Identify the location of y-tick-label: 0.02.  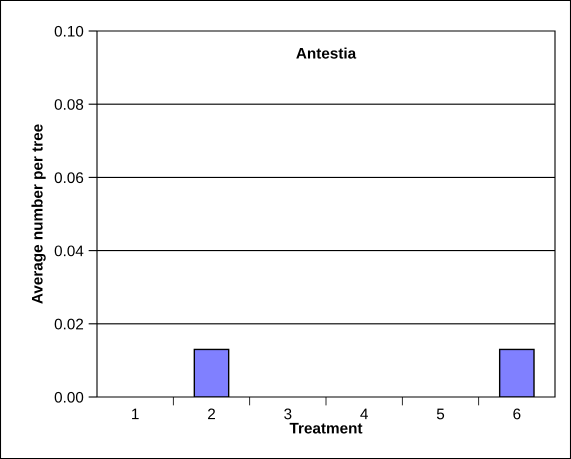
(69, 324).